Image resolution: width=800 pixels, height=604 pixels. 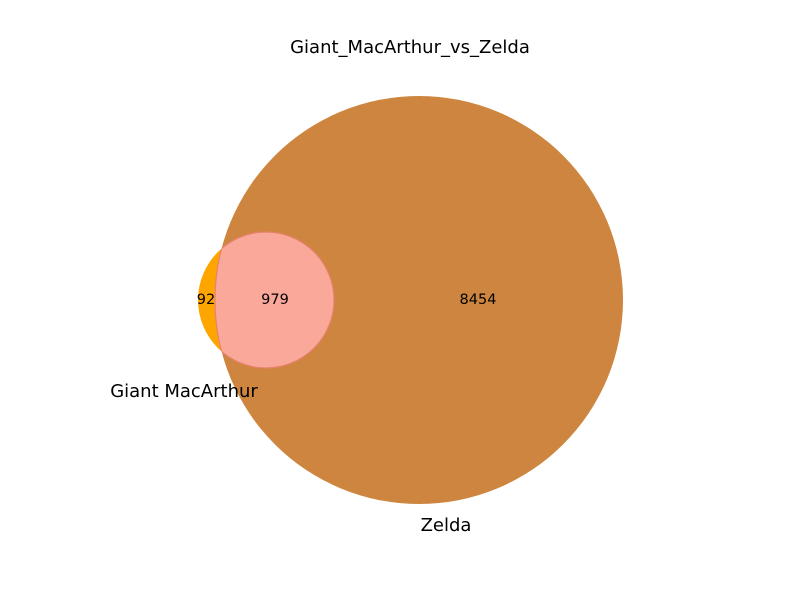 I want to click on intersection-edge-inner, so click(x=274, y=300).